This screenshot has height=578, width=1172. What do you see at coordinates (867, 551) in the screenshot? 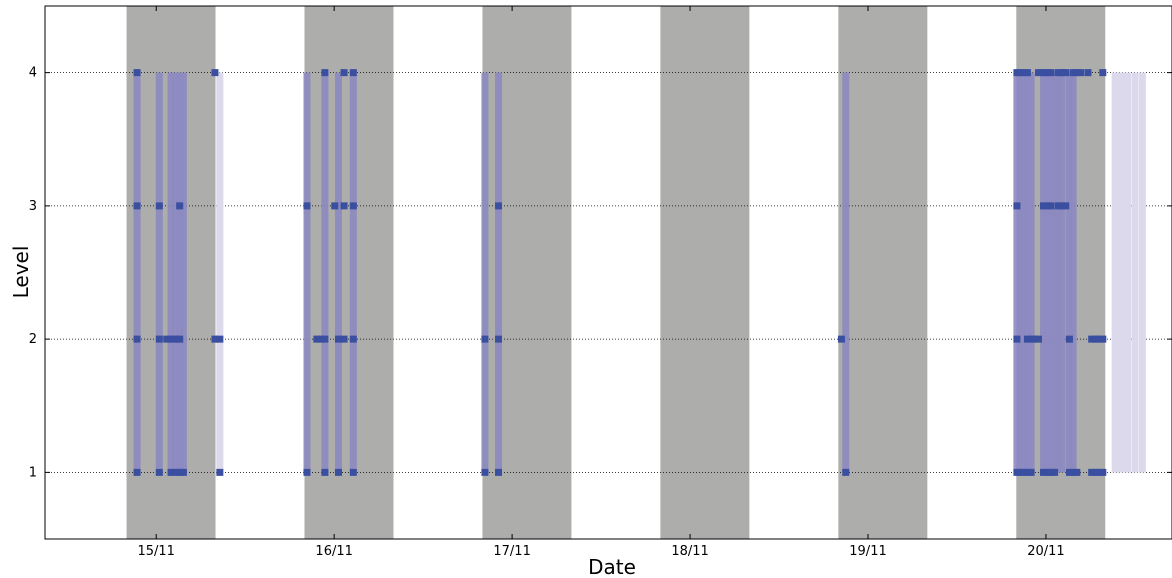
I see `x-tick-label: 19/11` at bounding box center [867, 551].